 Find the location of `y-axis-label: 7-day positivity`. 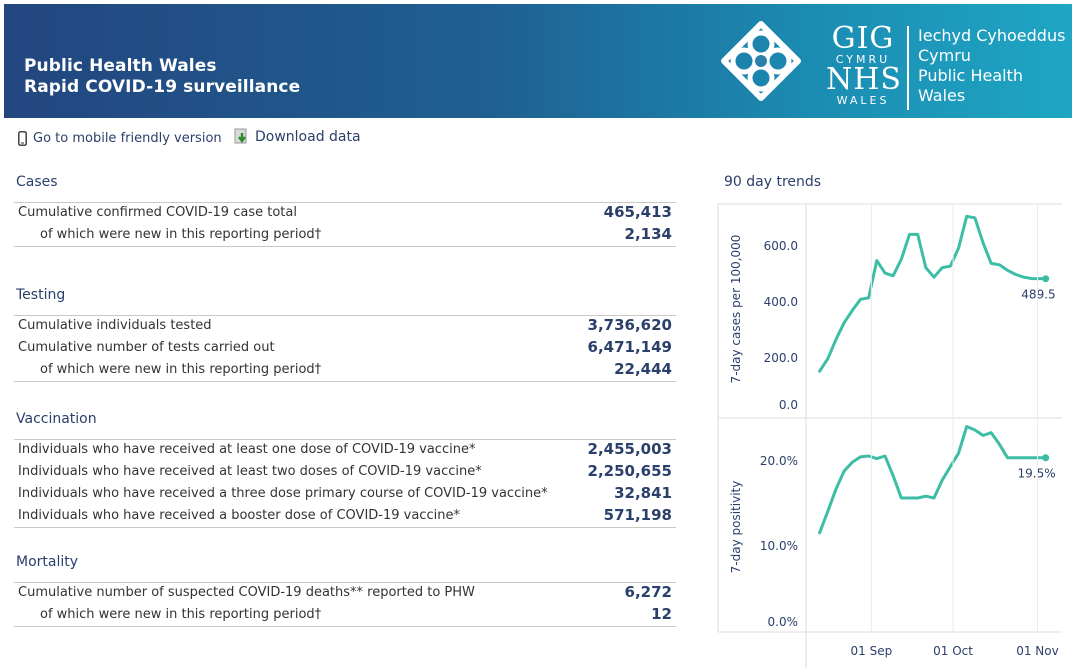

y-axis-label: 7-day positivity is located at coordinates (736, 527).